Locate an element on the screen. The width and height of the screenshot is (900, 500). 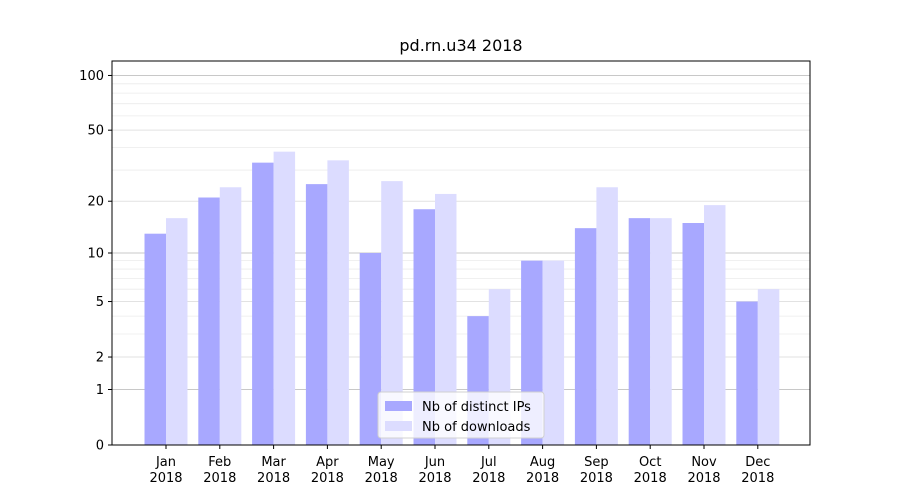
x-tick-label: Jun 2018 is located at coordinates (434, 470).